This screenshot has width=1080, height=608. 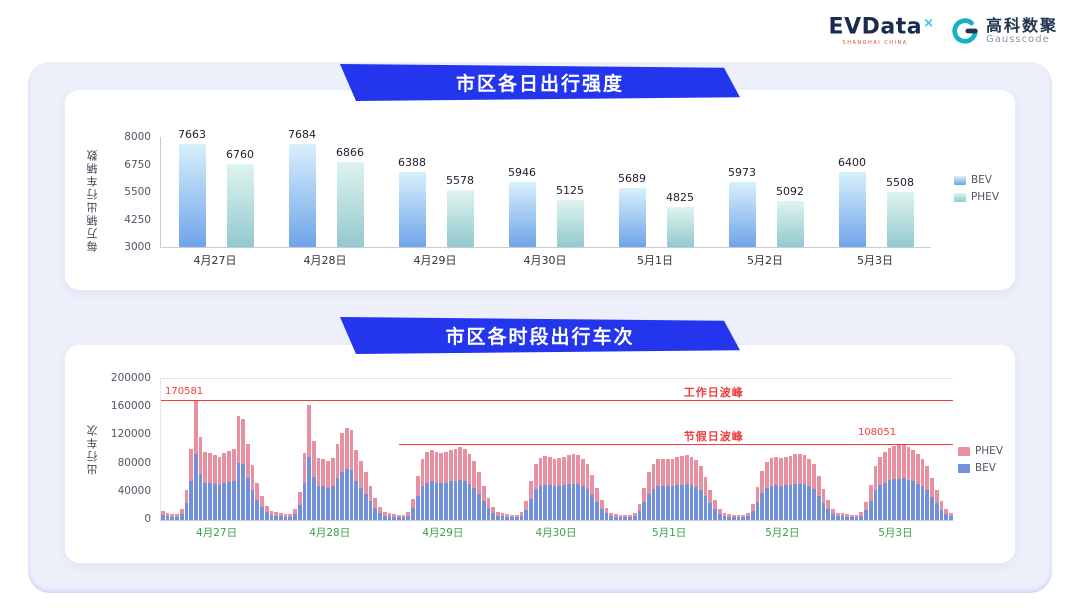 I want to click on y-tick-label: 8000, so click(x=137, y=137).